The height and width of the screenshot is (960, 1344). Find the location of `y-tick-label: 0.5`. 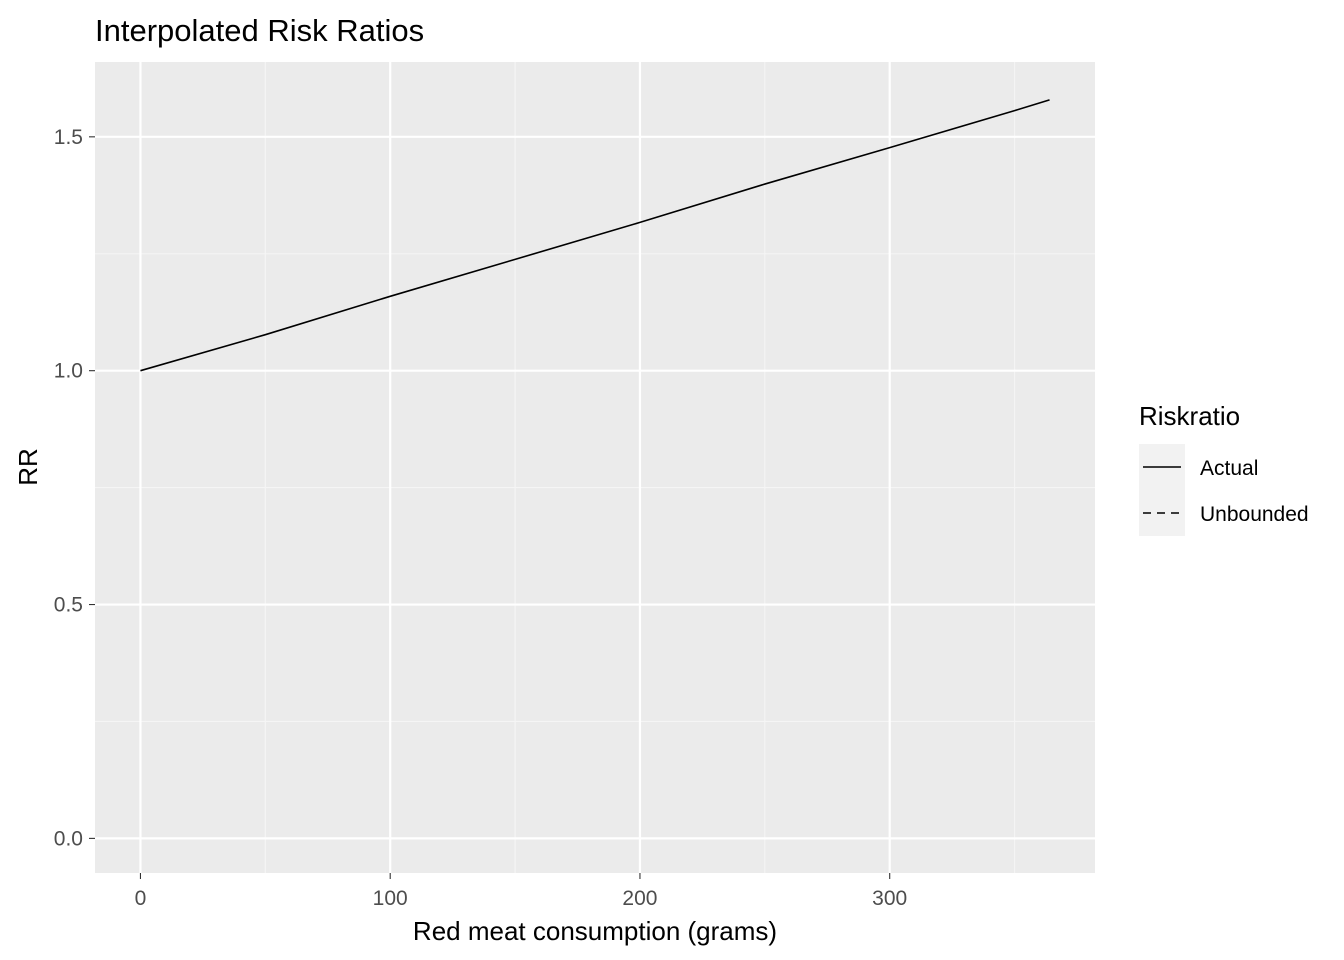

y-tick-label: 0.5 is located at coordinates (68, 605).